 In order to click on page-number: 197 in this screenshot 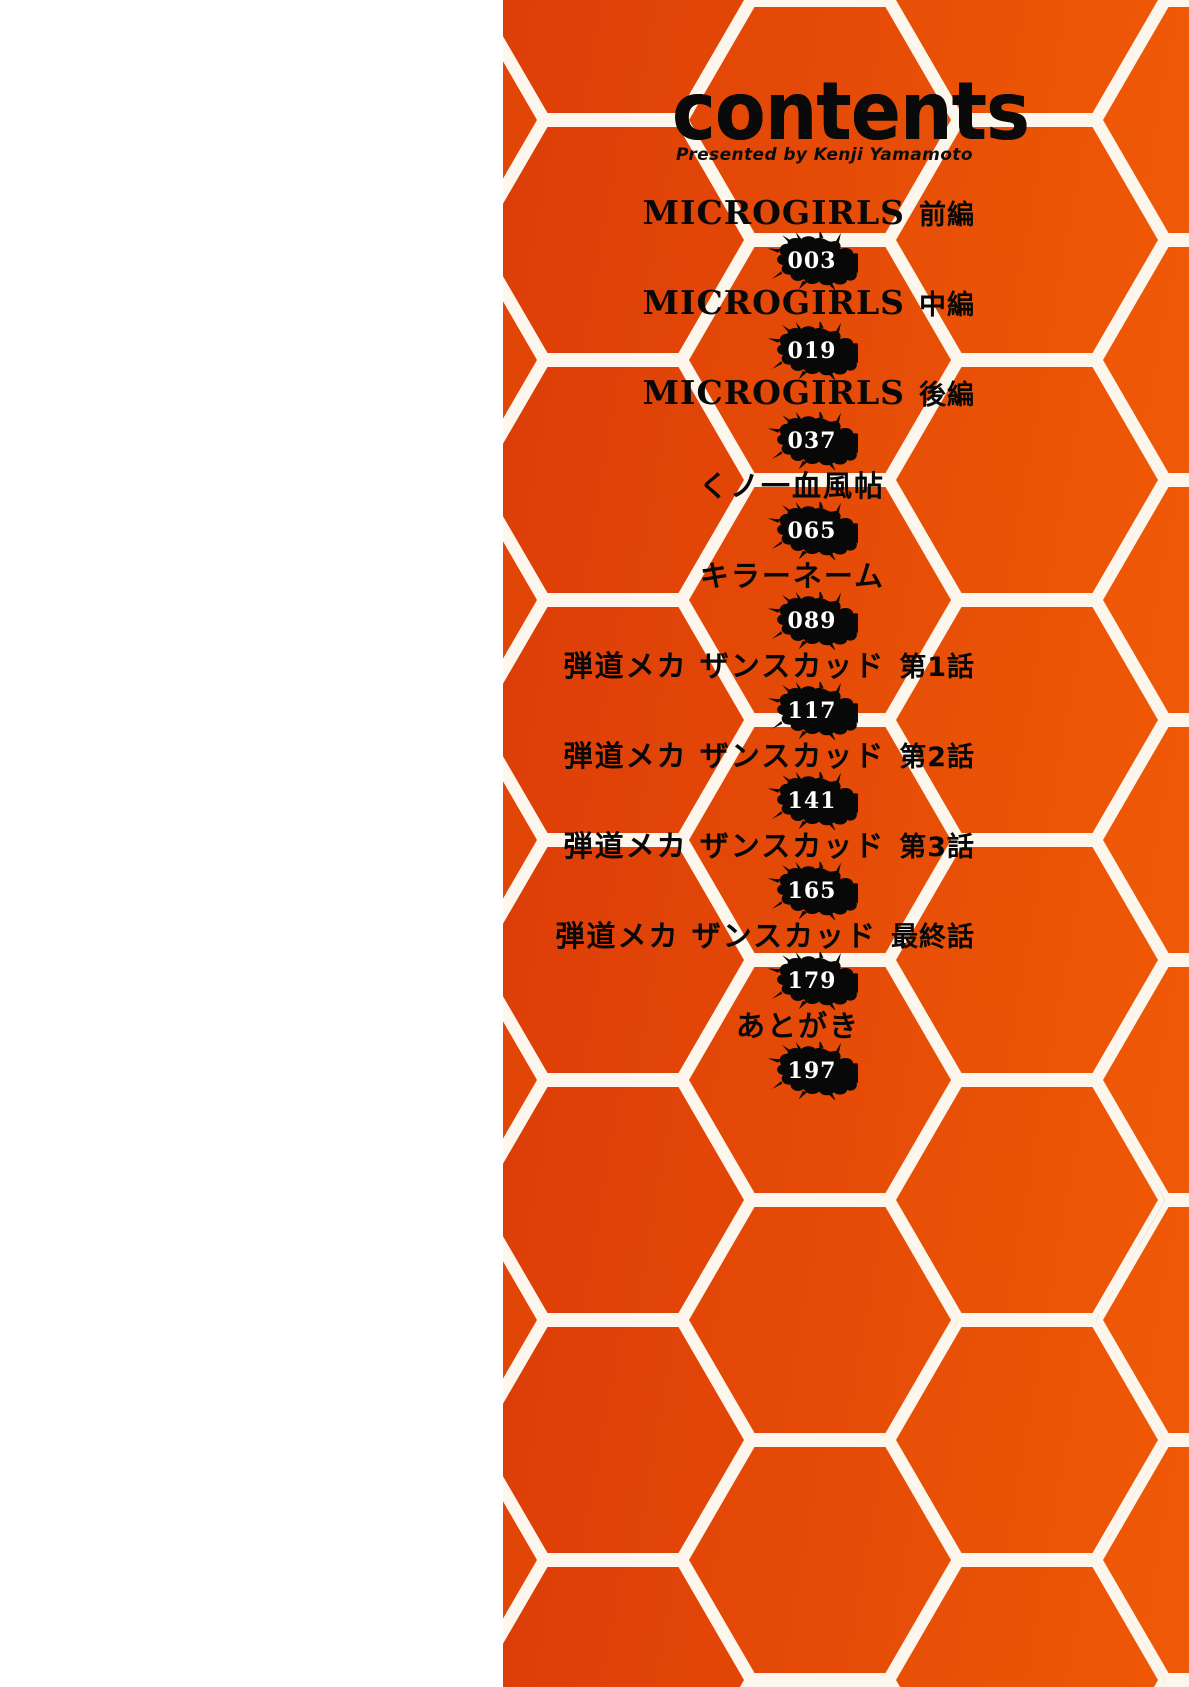, I will do `click(812, 1071)`.